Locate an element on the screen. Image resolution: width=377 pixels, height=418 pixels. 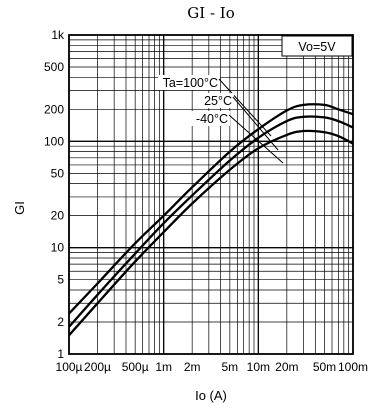
x-tick-label: 10m is located at coordinates (258, 367).